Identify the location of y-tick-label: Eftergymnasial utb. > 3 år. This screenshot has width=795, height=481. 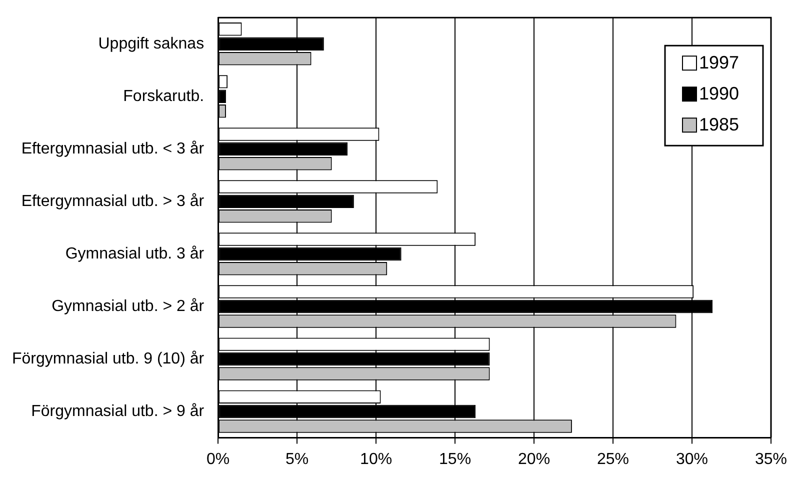
(113, 201).